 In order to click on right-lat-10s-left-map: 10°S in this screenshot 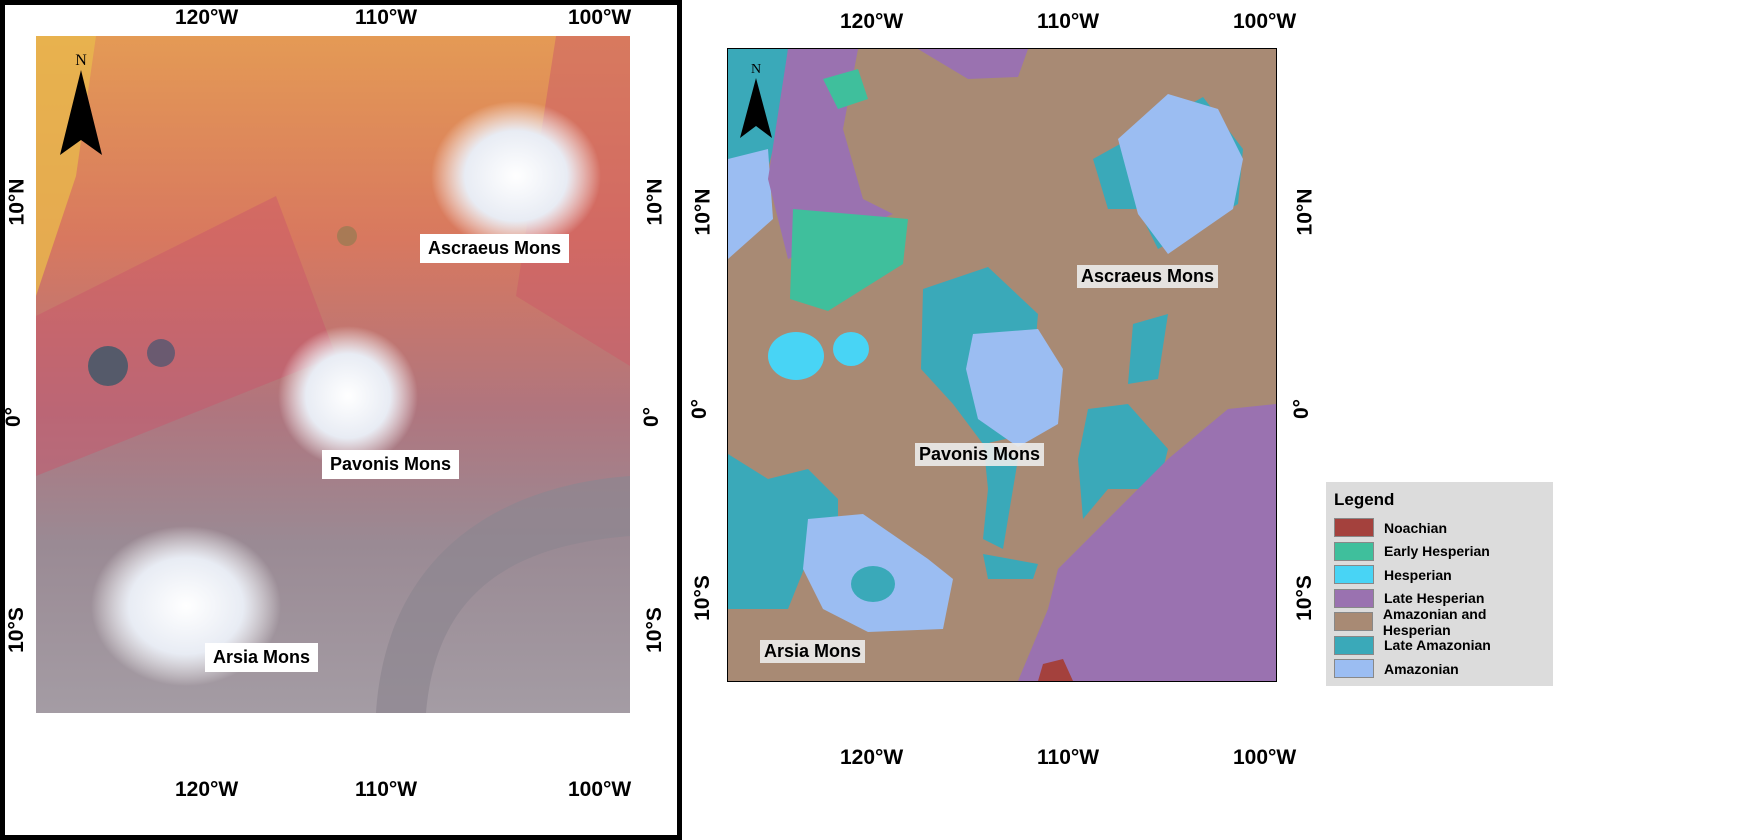, I will do `click(654, 630)`.